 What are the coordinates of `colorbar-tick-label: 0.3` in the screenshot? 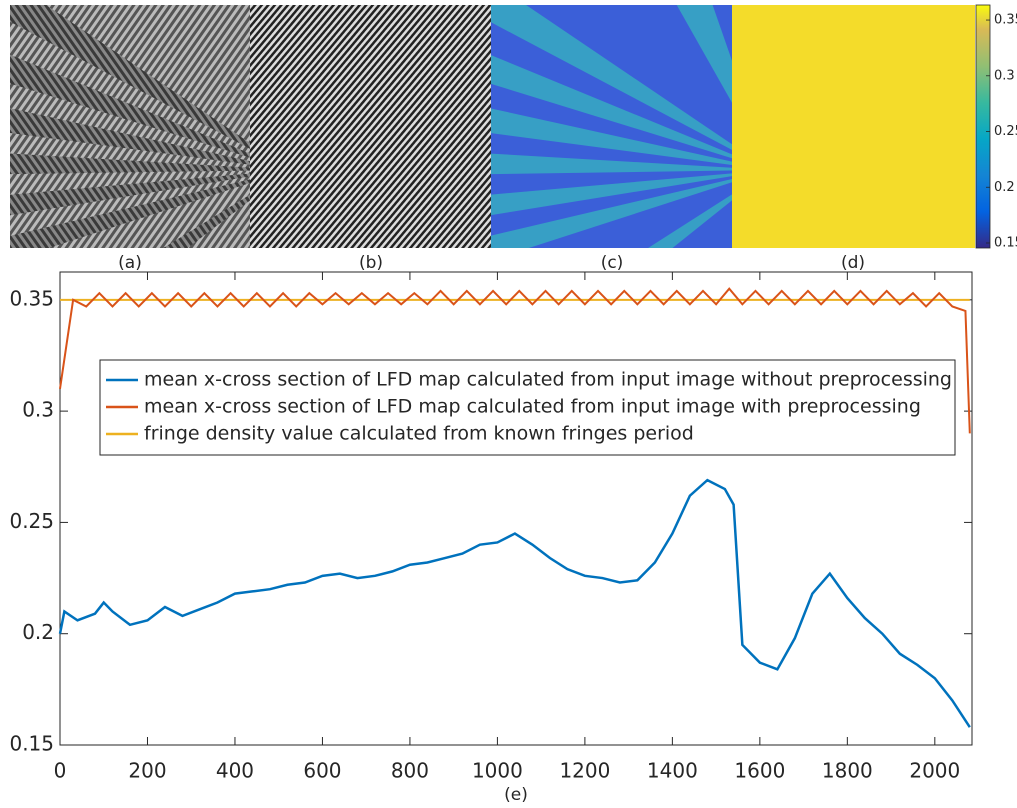 It's located at (1004, 75).